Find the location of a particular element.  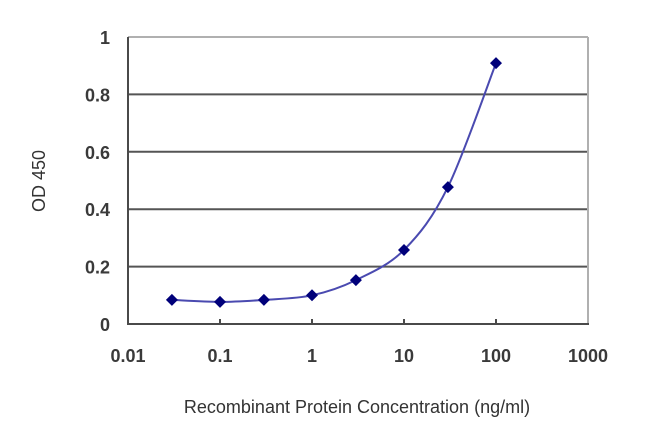

y-tick-label: 0.8 is located at coordinates (97, 95).